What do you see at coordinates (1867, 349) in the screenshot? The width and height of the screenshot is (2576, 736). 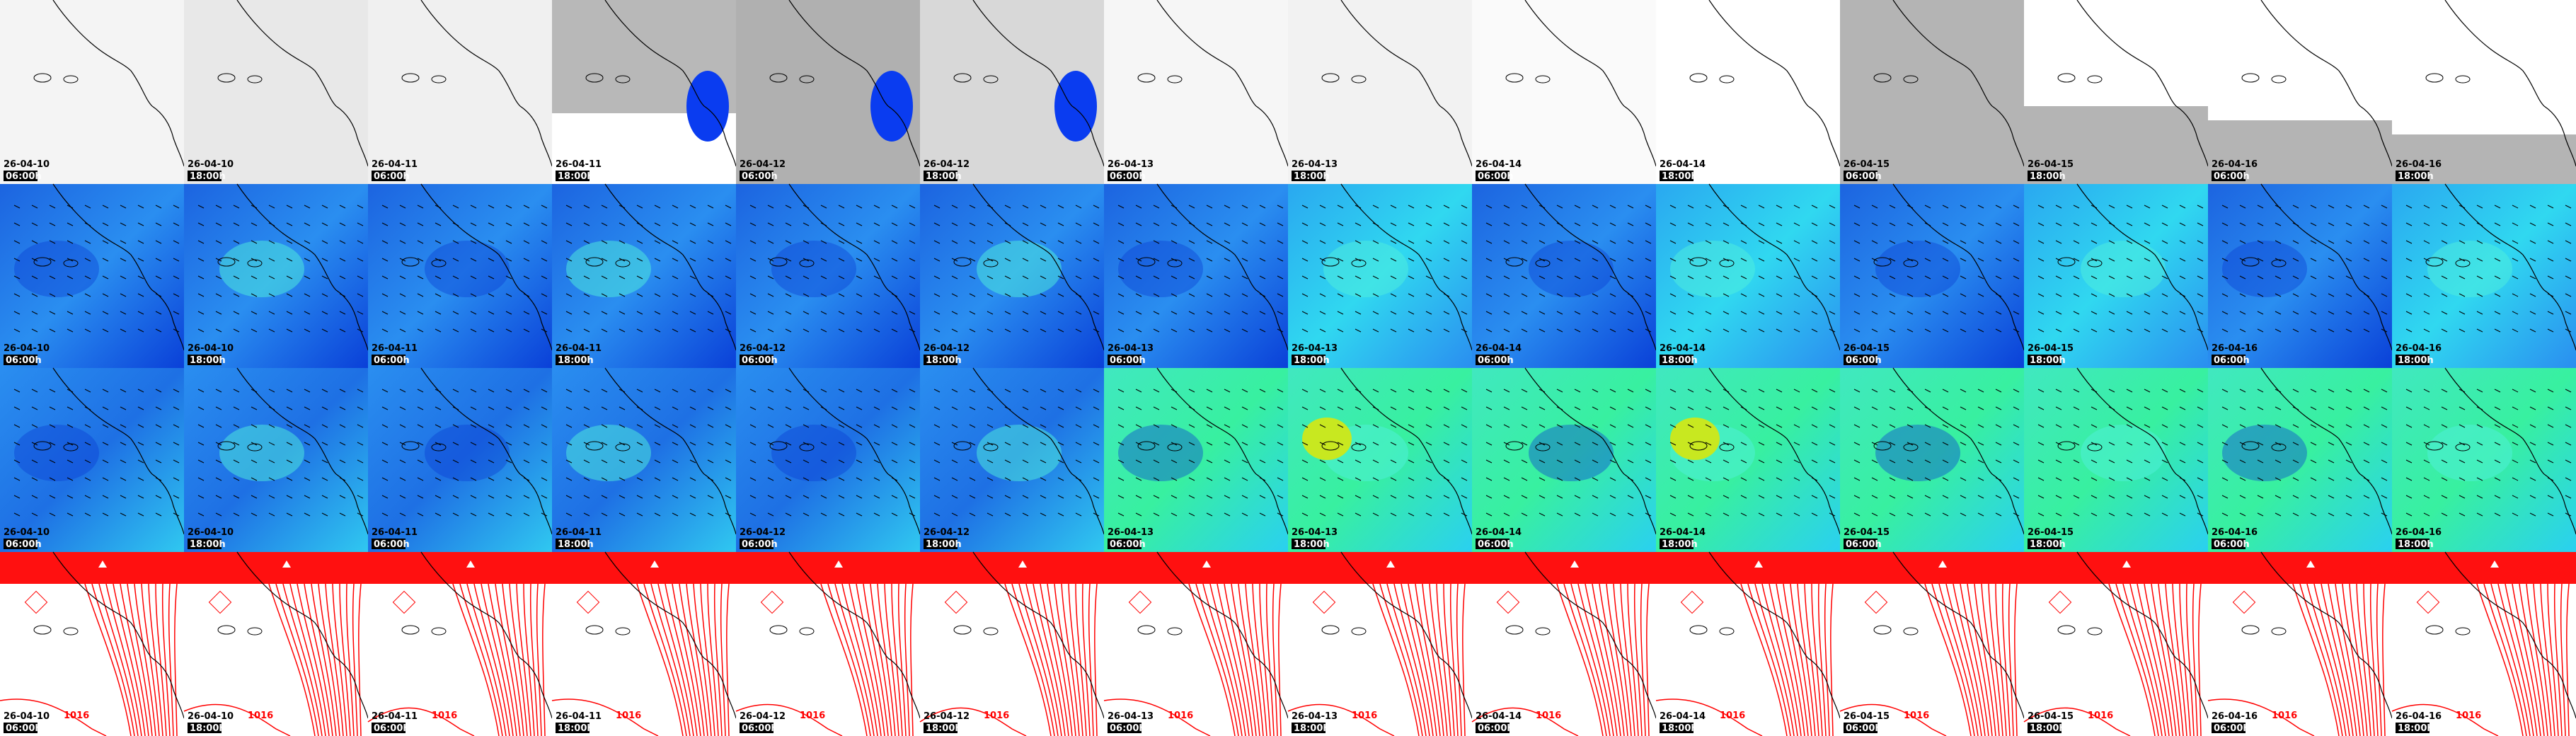 I see `date-label: 26-04-15` at bounding box center [1867, 349].